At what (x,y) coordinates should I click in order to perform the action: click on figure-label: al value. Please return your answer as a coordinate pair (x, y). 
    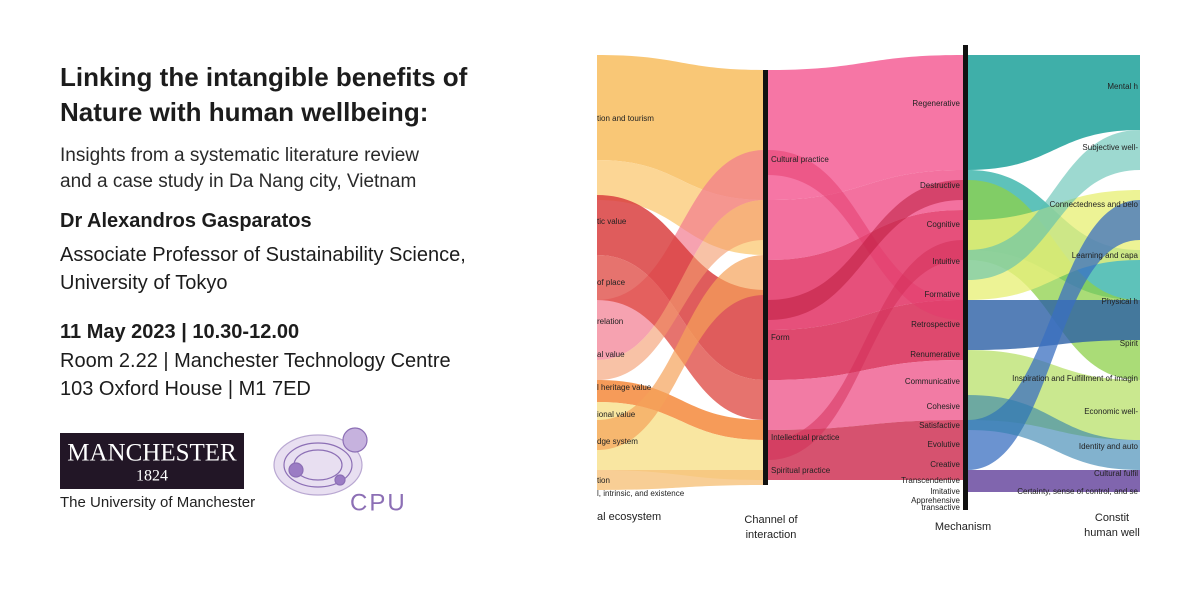
    Looking at the image, I should click on (611, 354).